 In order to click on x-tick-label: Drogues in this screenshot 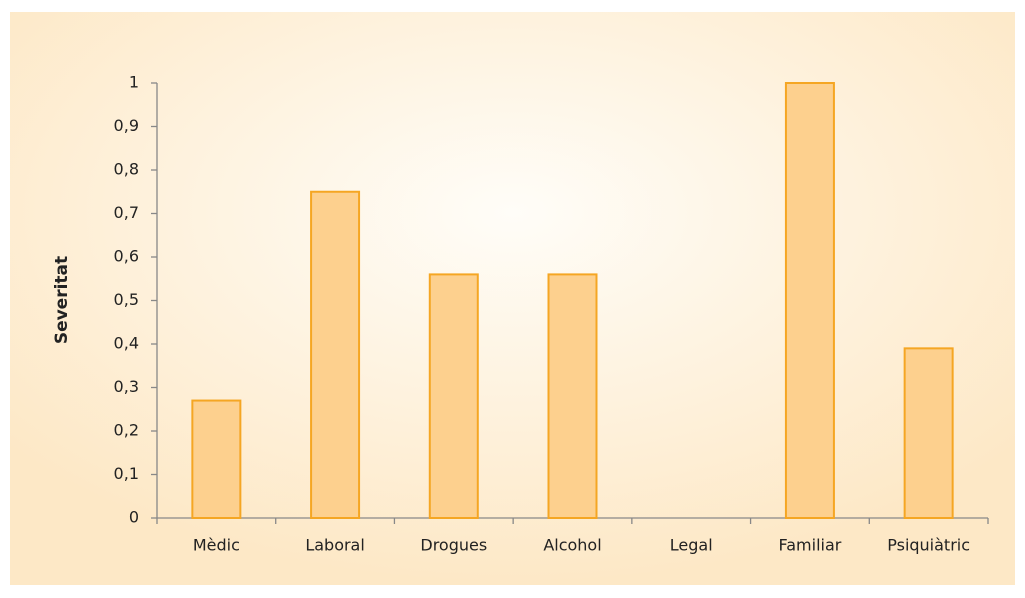, I will do `click(453, 545)`.